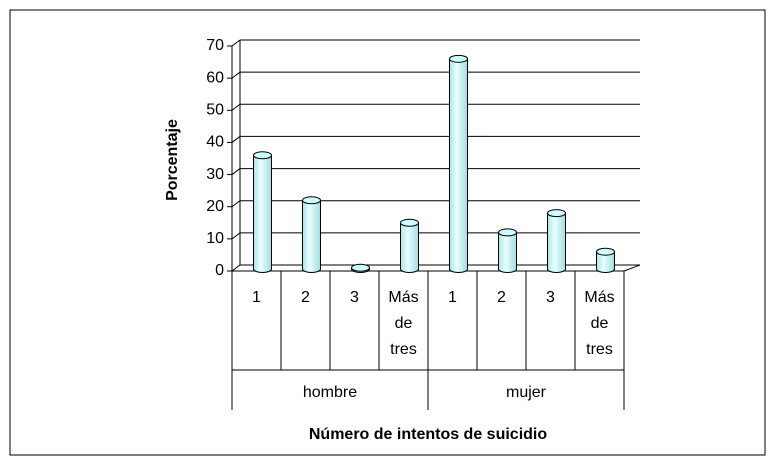 The image size is (777, 471). What do you see at coordinates (215, 77) in the screenshot?
I see `y-tick-label: 60` at bounding box center [215, 77].